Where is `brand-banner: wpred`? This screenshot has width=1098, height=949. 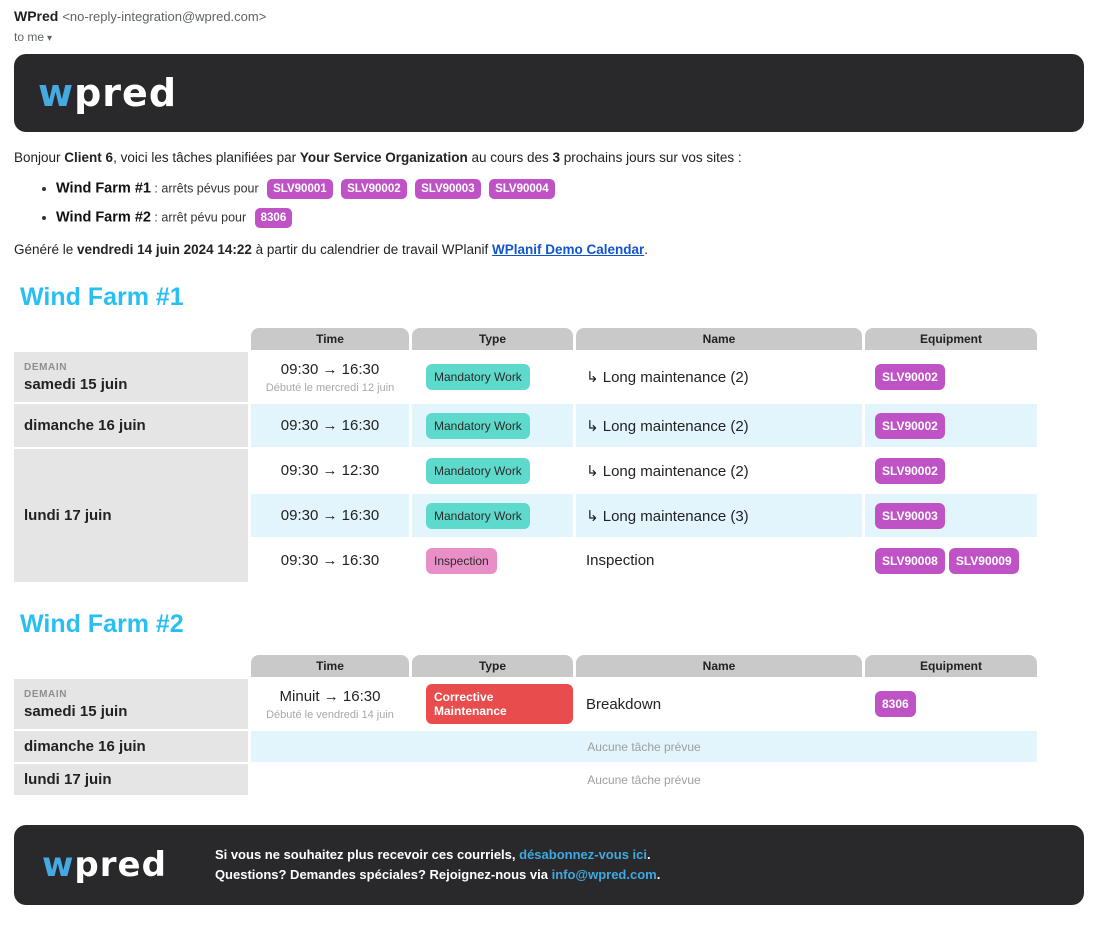 brand-banner: wpred is located at coordinates (549, 93).